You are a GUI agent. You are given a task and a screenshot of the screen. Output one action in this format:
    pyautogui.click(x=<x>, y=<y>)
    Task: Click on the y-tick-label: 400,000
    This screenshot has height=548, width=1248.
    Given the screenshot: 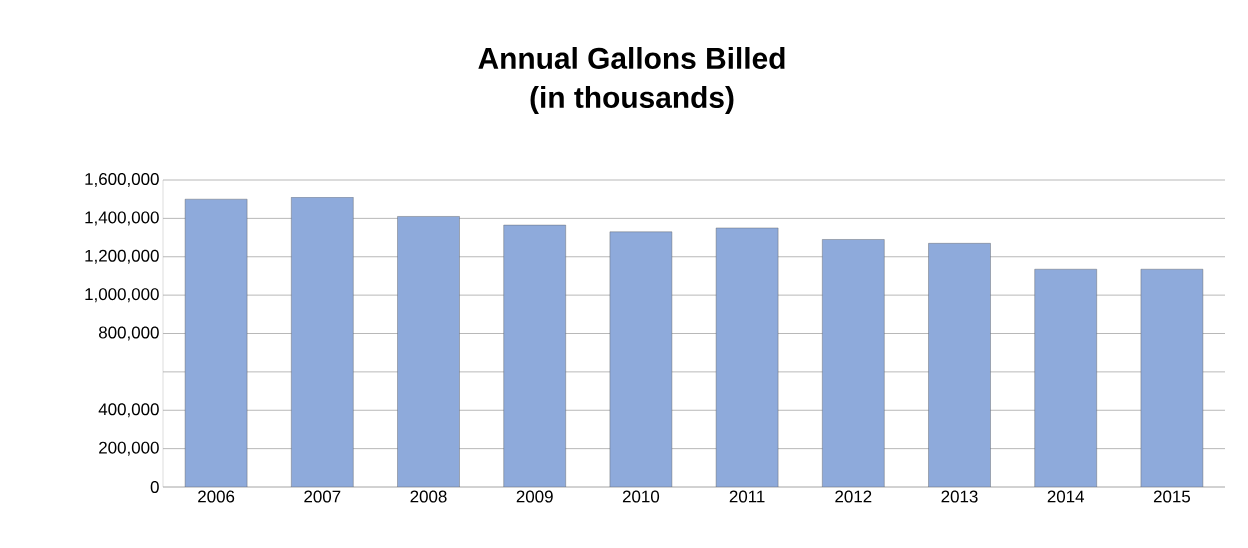 What is the action you would take?
    pyautogui.click(x=128, y=410)
    